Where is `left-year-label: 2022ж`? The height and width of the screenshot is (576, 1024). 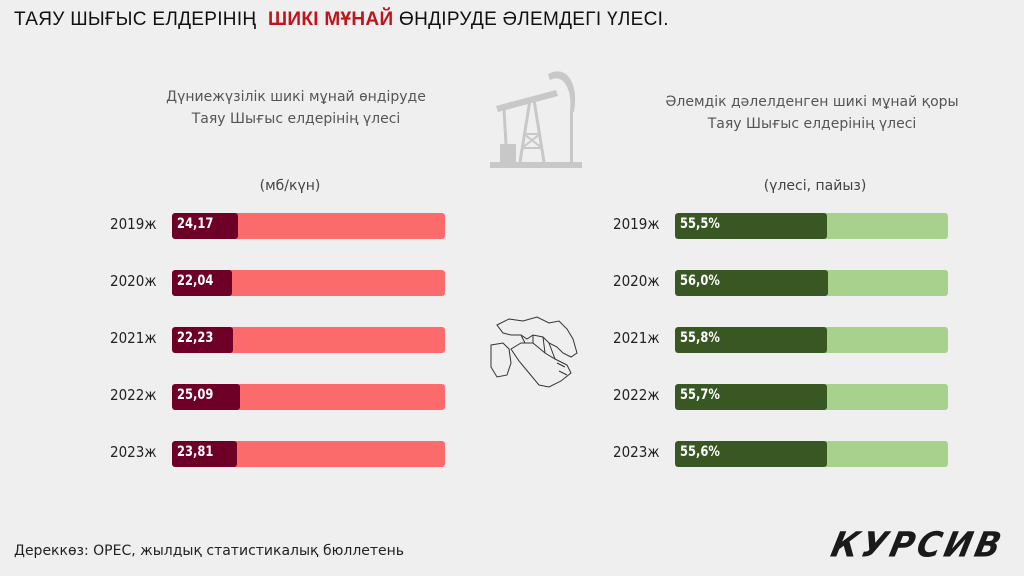
left-year-label: 2022ж is located at coordinates (133, 395).